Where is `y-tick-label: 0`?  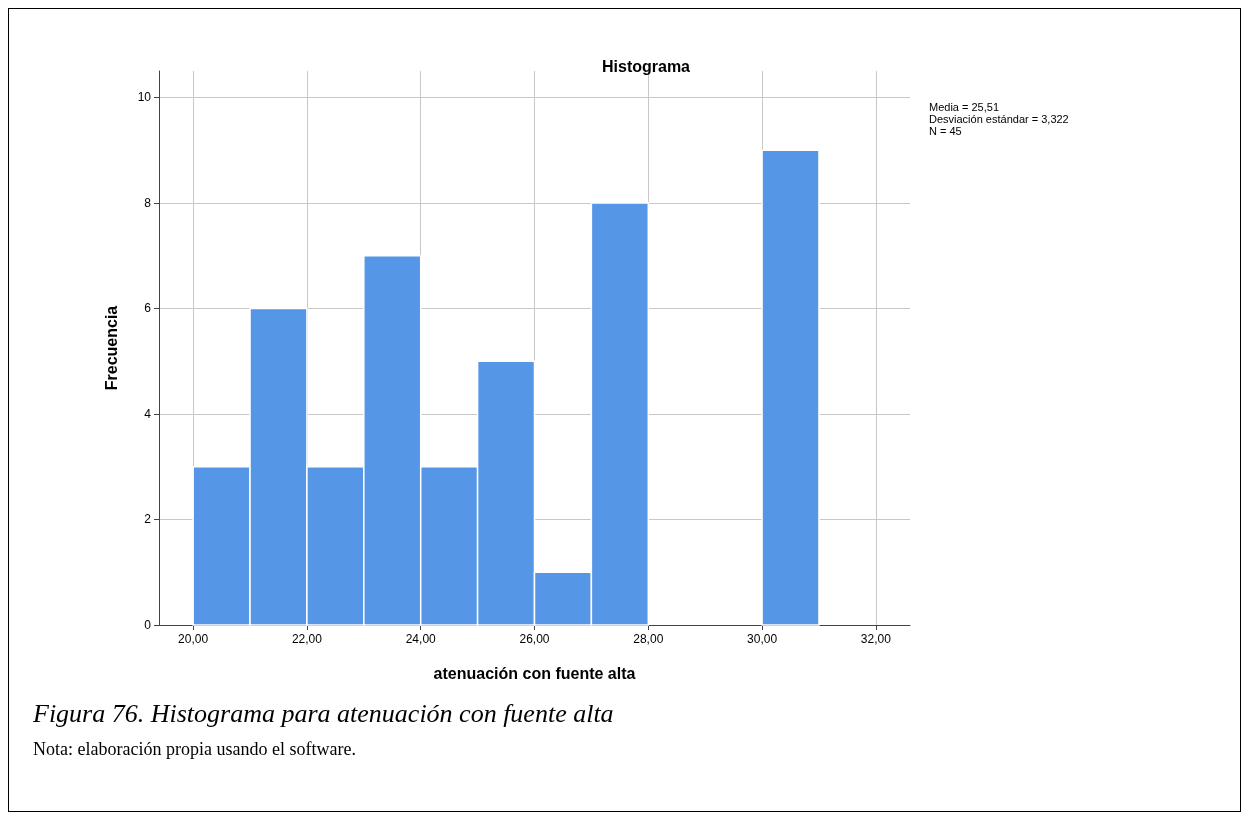 y-tick-label: 0 is located at coordinates (148, 625).